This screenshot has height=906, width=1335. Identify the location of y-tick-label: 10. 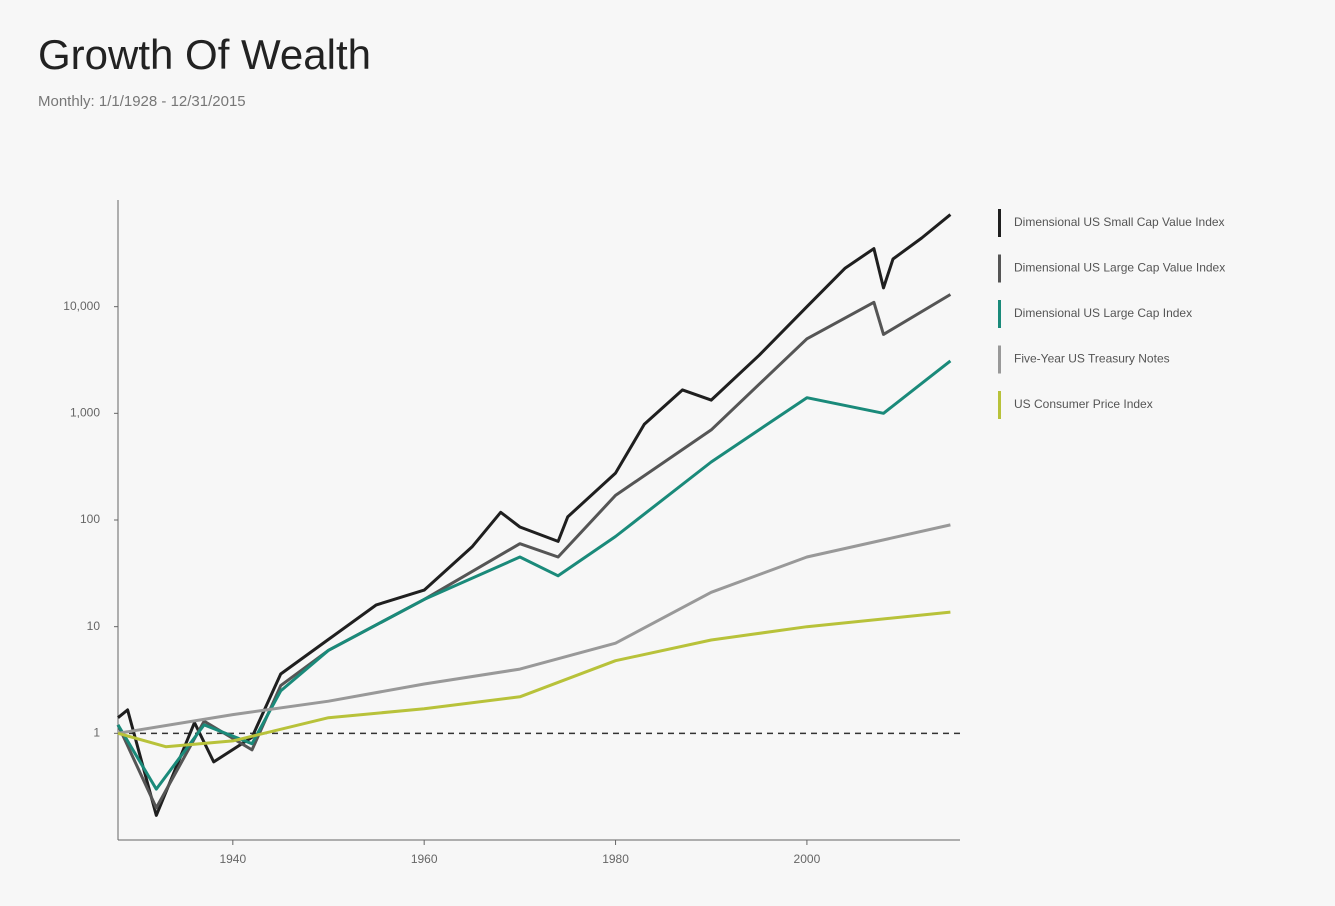
(94, 626).